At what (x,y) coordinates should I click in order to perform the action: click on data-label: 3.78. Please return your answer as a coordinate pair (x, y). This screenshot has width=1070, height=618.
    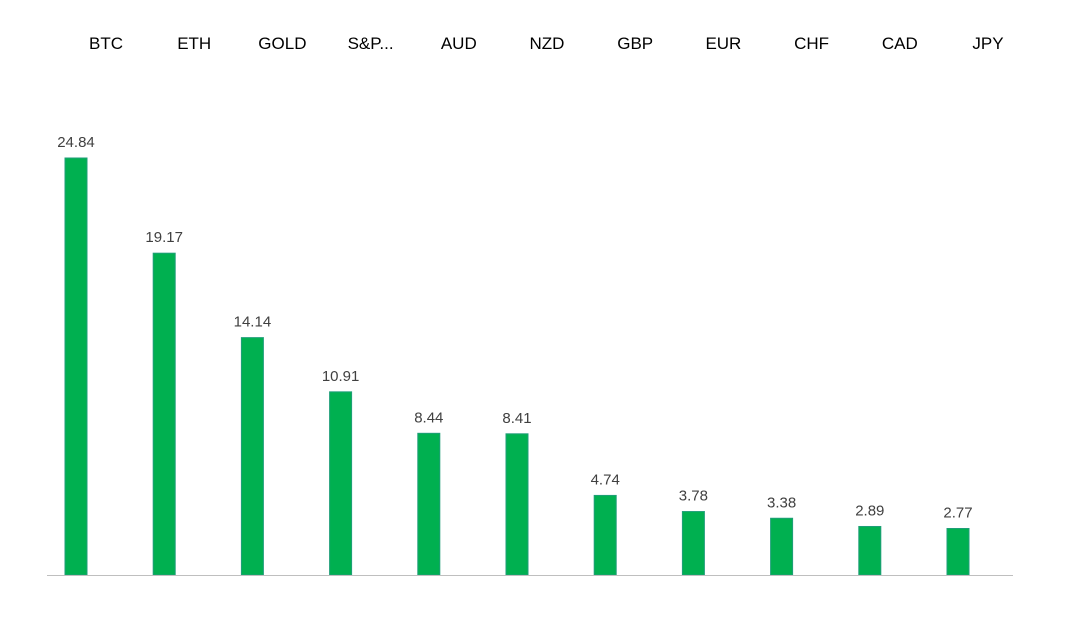
    Looking at the image, I should click on (693, 496).